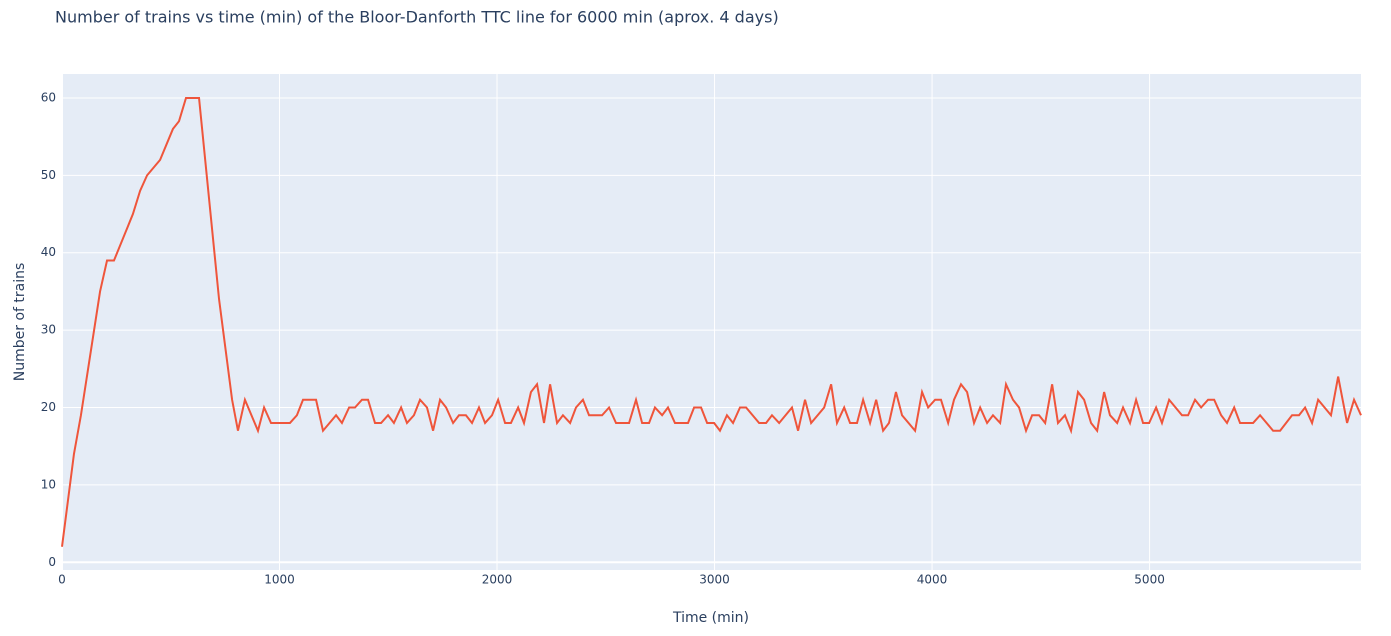 This screenshot has width=1391, height=636. I want to click on y-tick-label: 40, so click(48, 252).